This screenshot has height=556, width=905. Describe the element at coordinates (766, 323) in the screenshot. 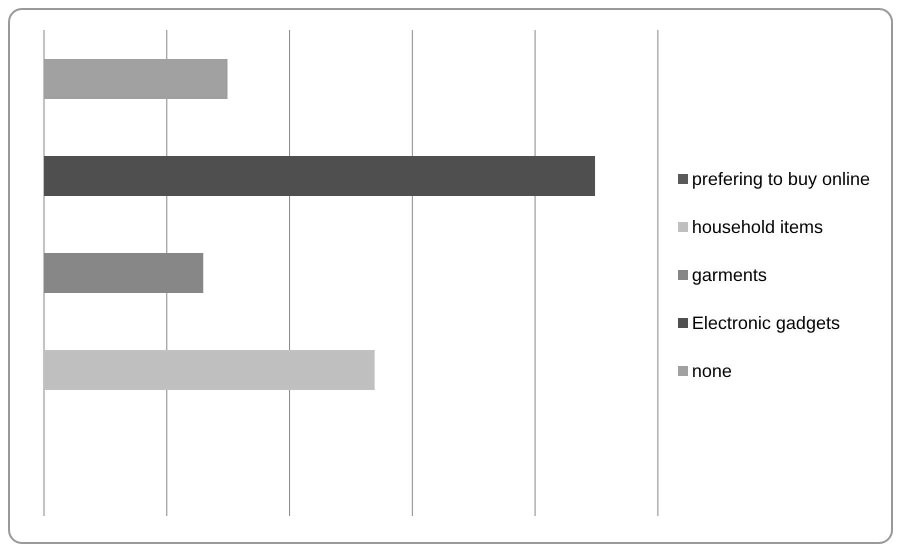

I see `legend-label: Electronic gadgets` at that location.